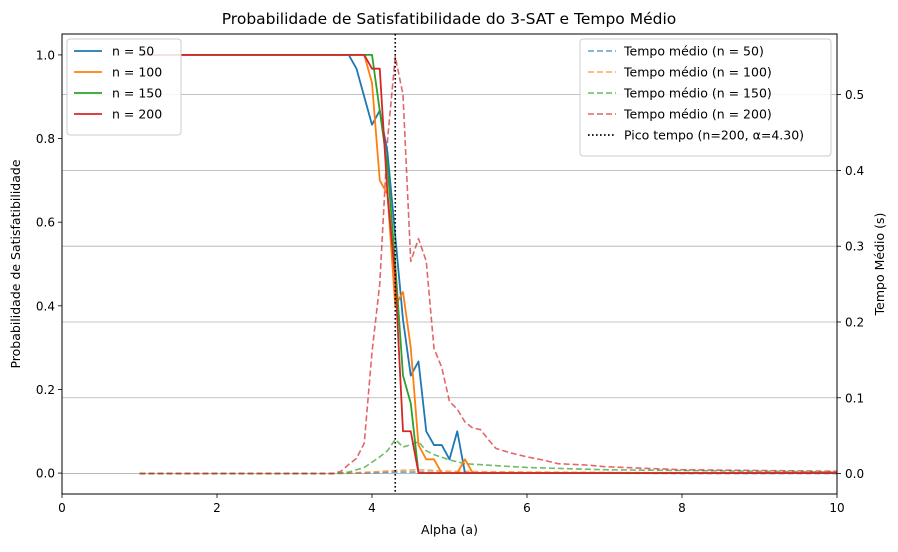  Describe the element at coordinates (697, 72) in the screenshot. I see `legend-right-label-1: Tempo médio (n = 100)` at that location.